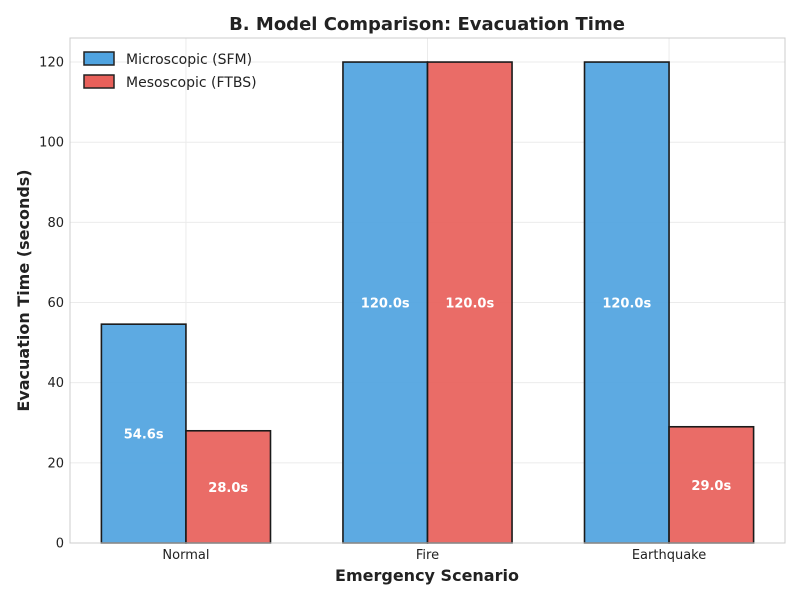 This screenshot has width=800, height=600. I want to click on x-tick-label: Fire, so click(427, 555).